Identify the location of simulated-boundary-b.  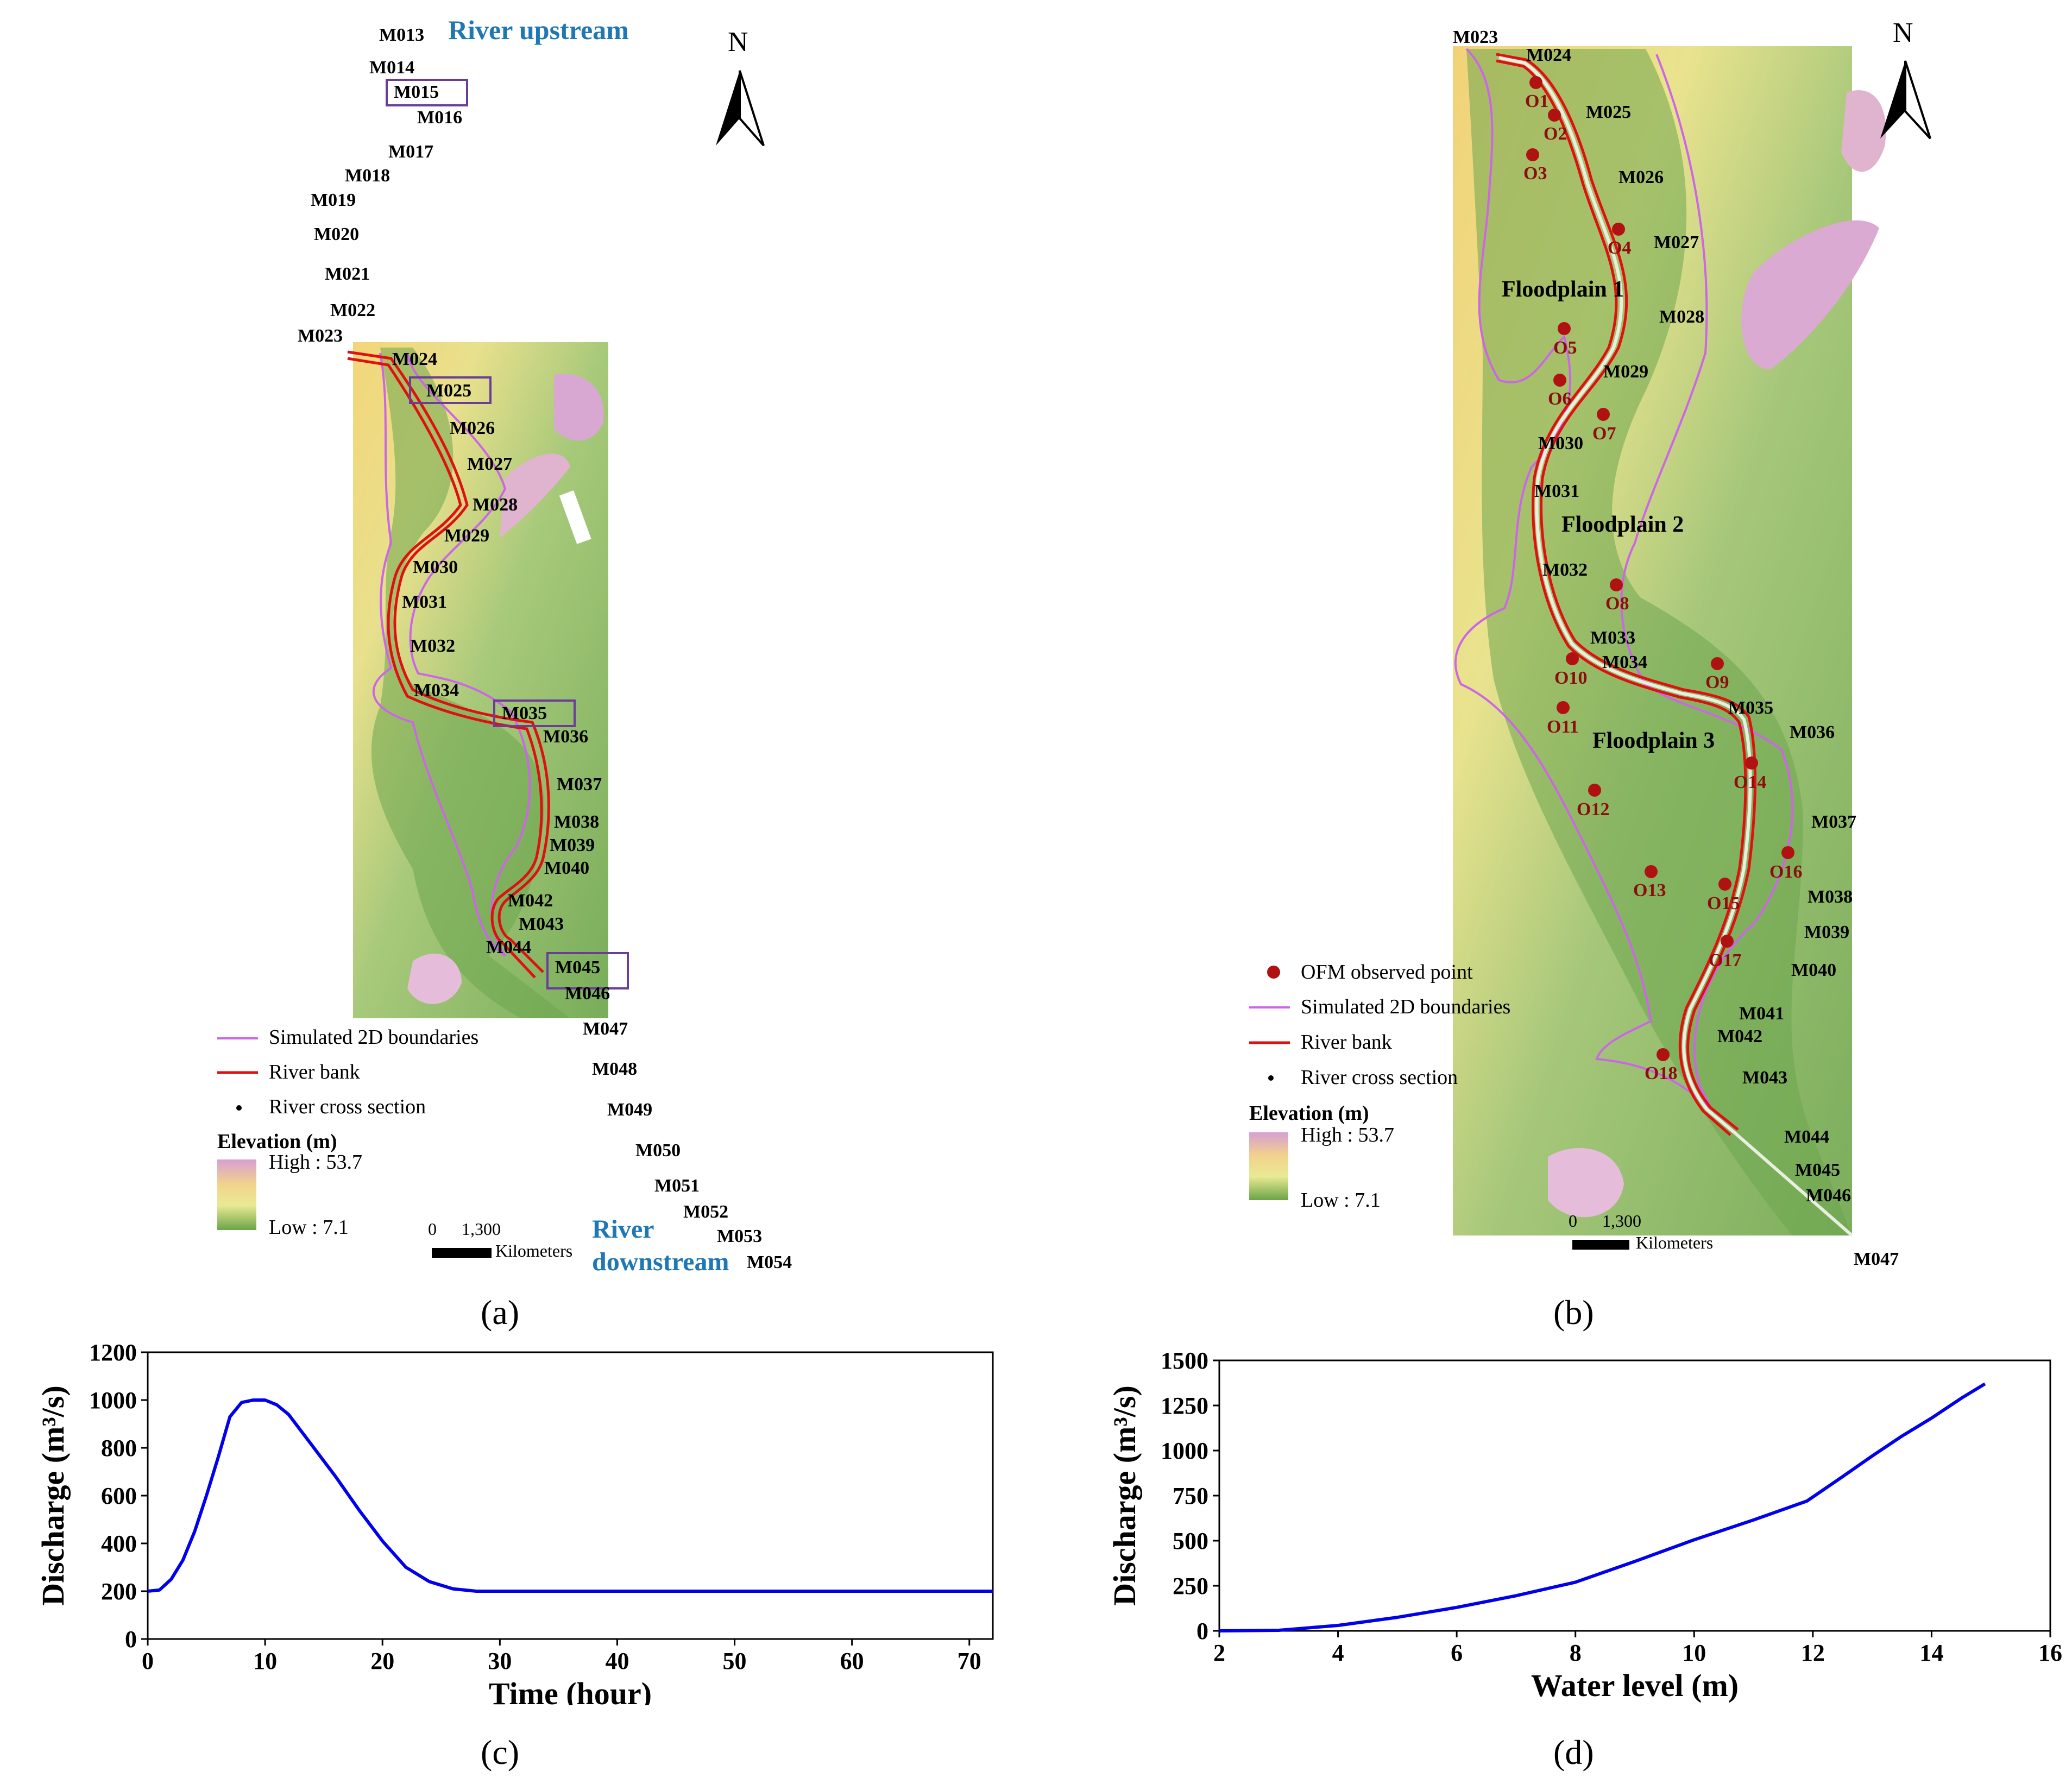
(1624, 578).